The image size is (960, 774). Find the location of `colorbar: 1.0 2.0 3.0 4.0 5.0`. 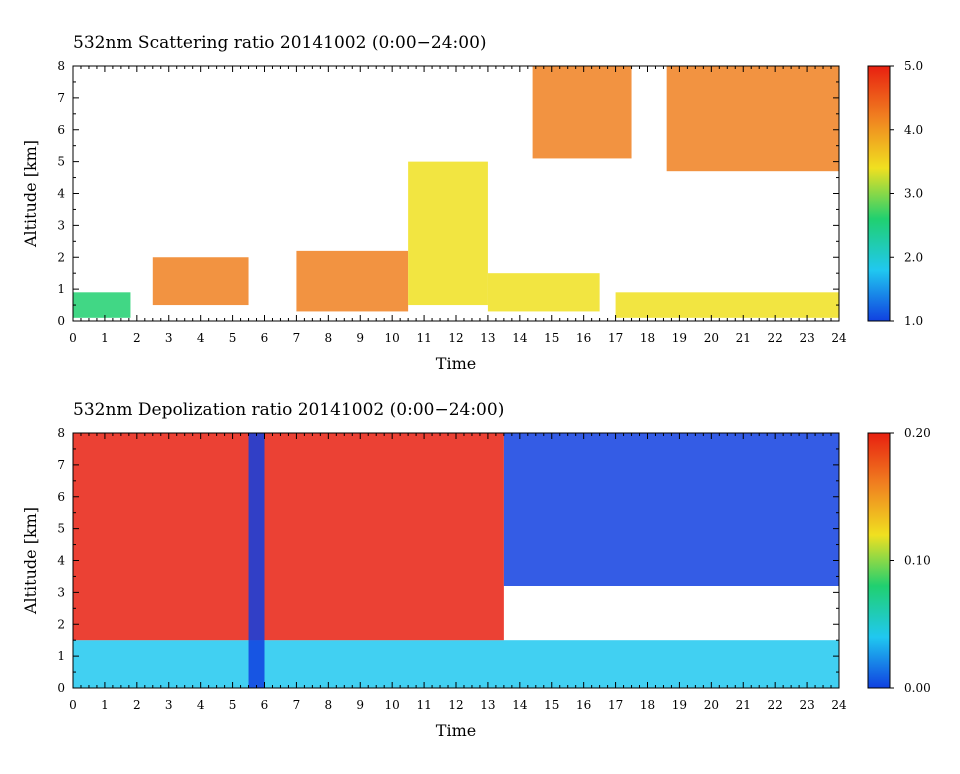

colorbar: 1.0 2.0 3.0 4.0 5.0 is located at coordinates (895, 193).